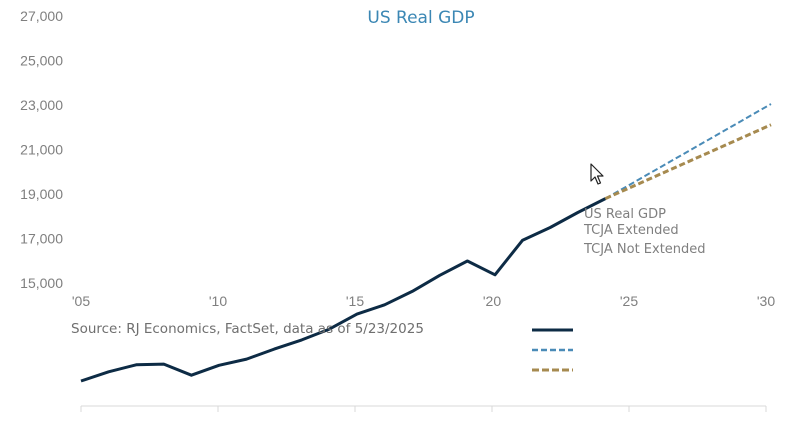 The image size is (802, 434). Describe the element at coordinates (629, 301) in the screenshot. I see `x-tick-label: '25` at that location.